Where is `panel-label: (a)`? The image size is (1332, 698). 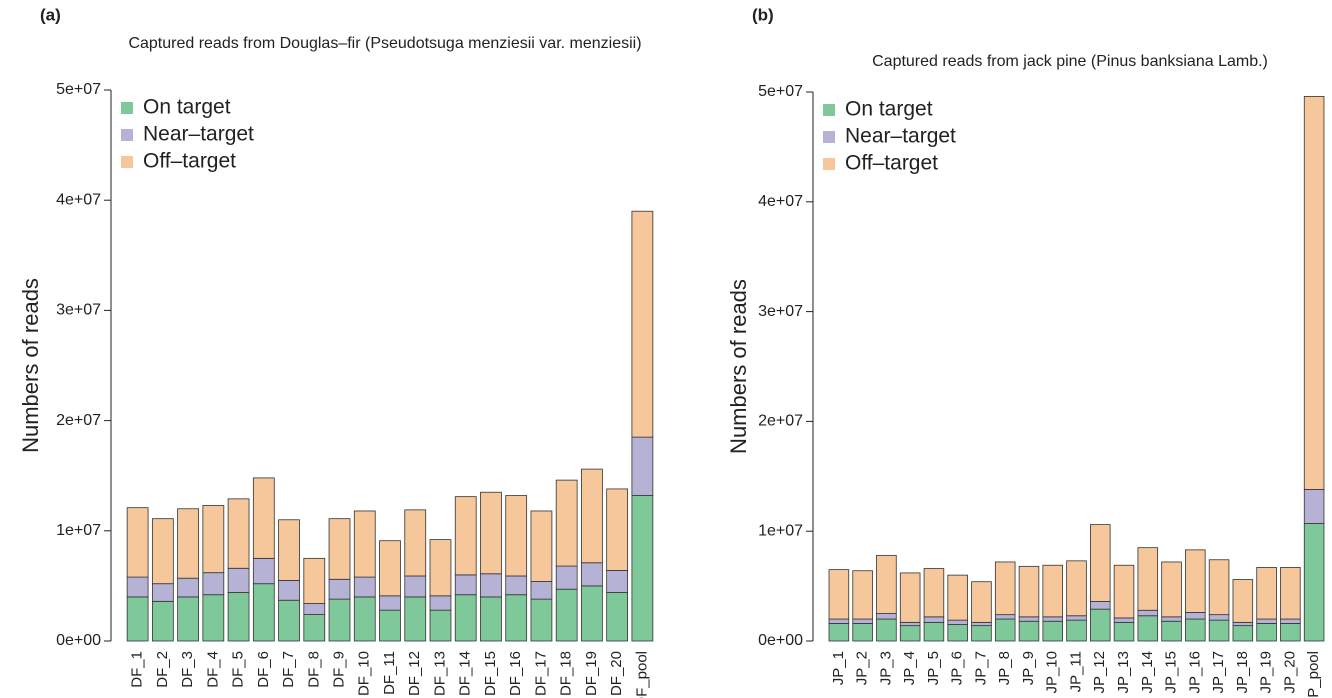
panel-label: (a) is located at coordinates (50, 14).